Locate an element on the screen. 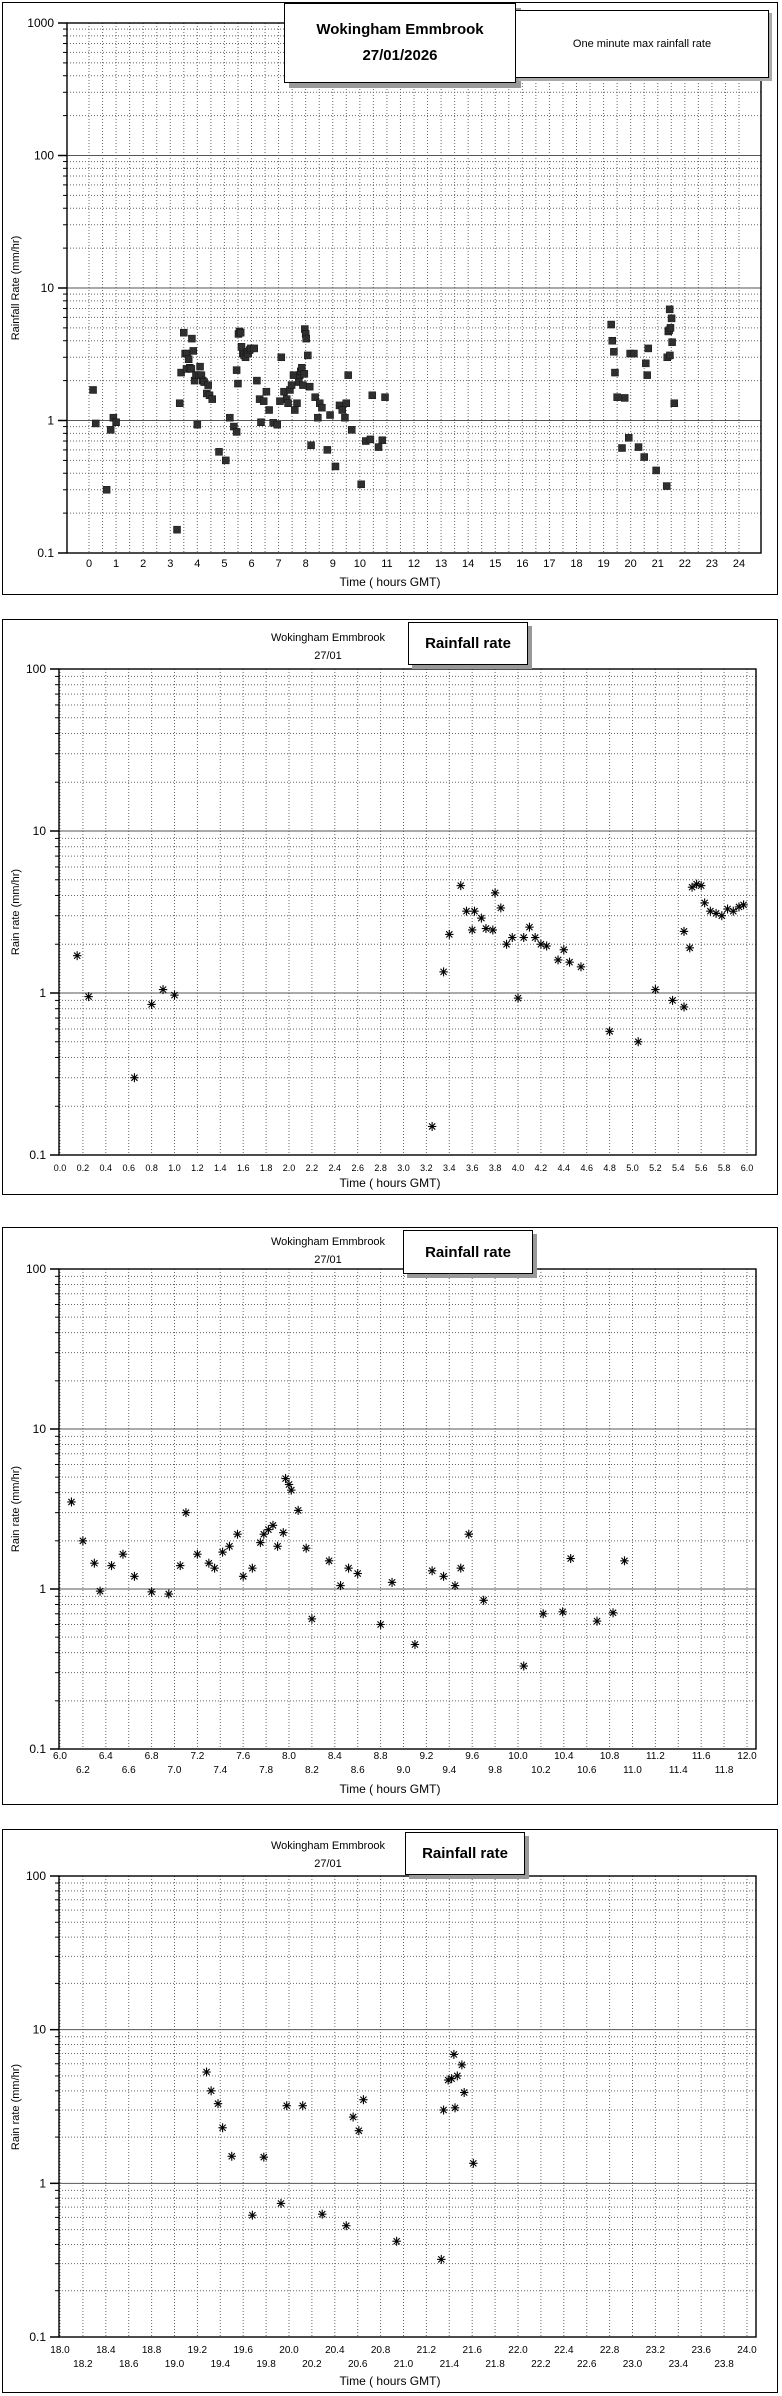  svg-text: 0.8 is located at coordinates (151, 1168).